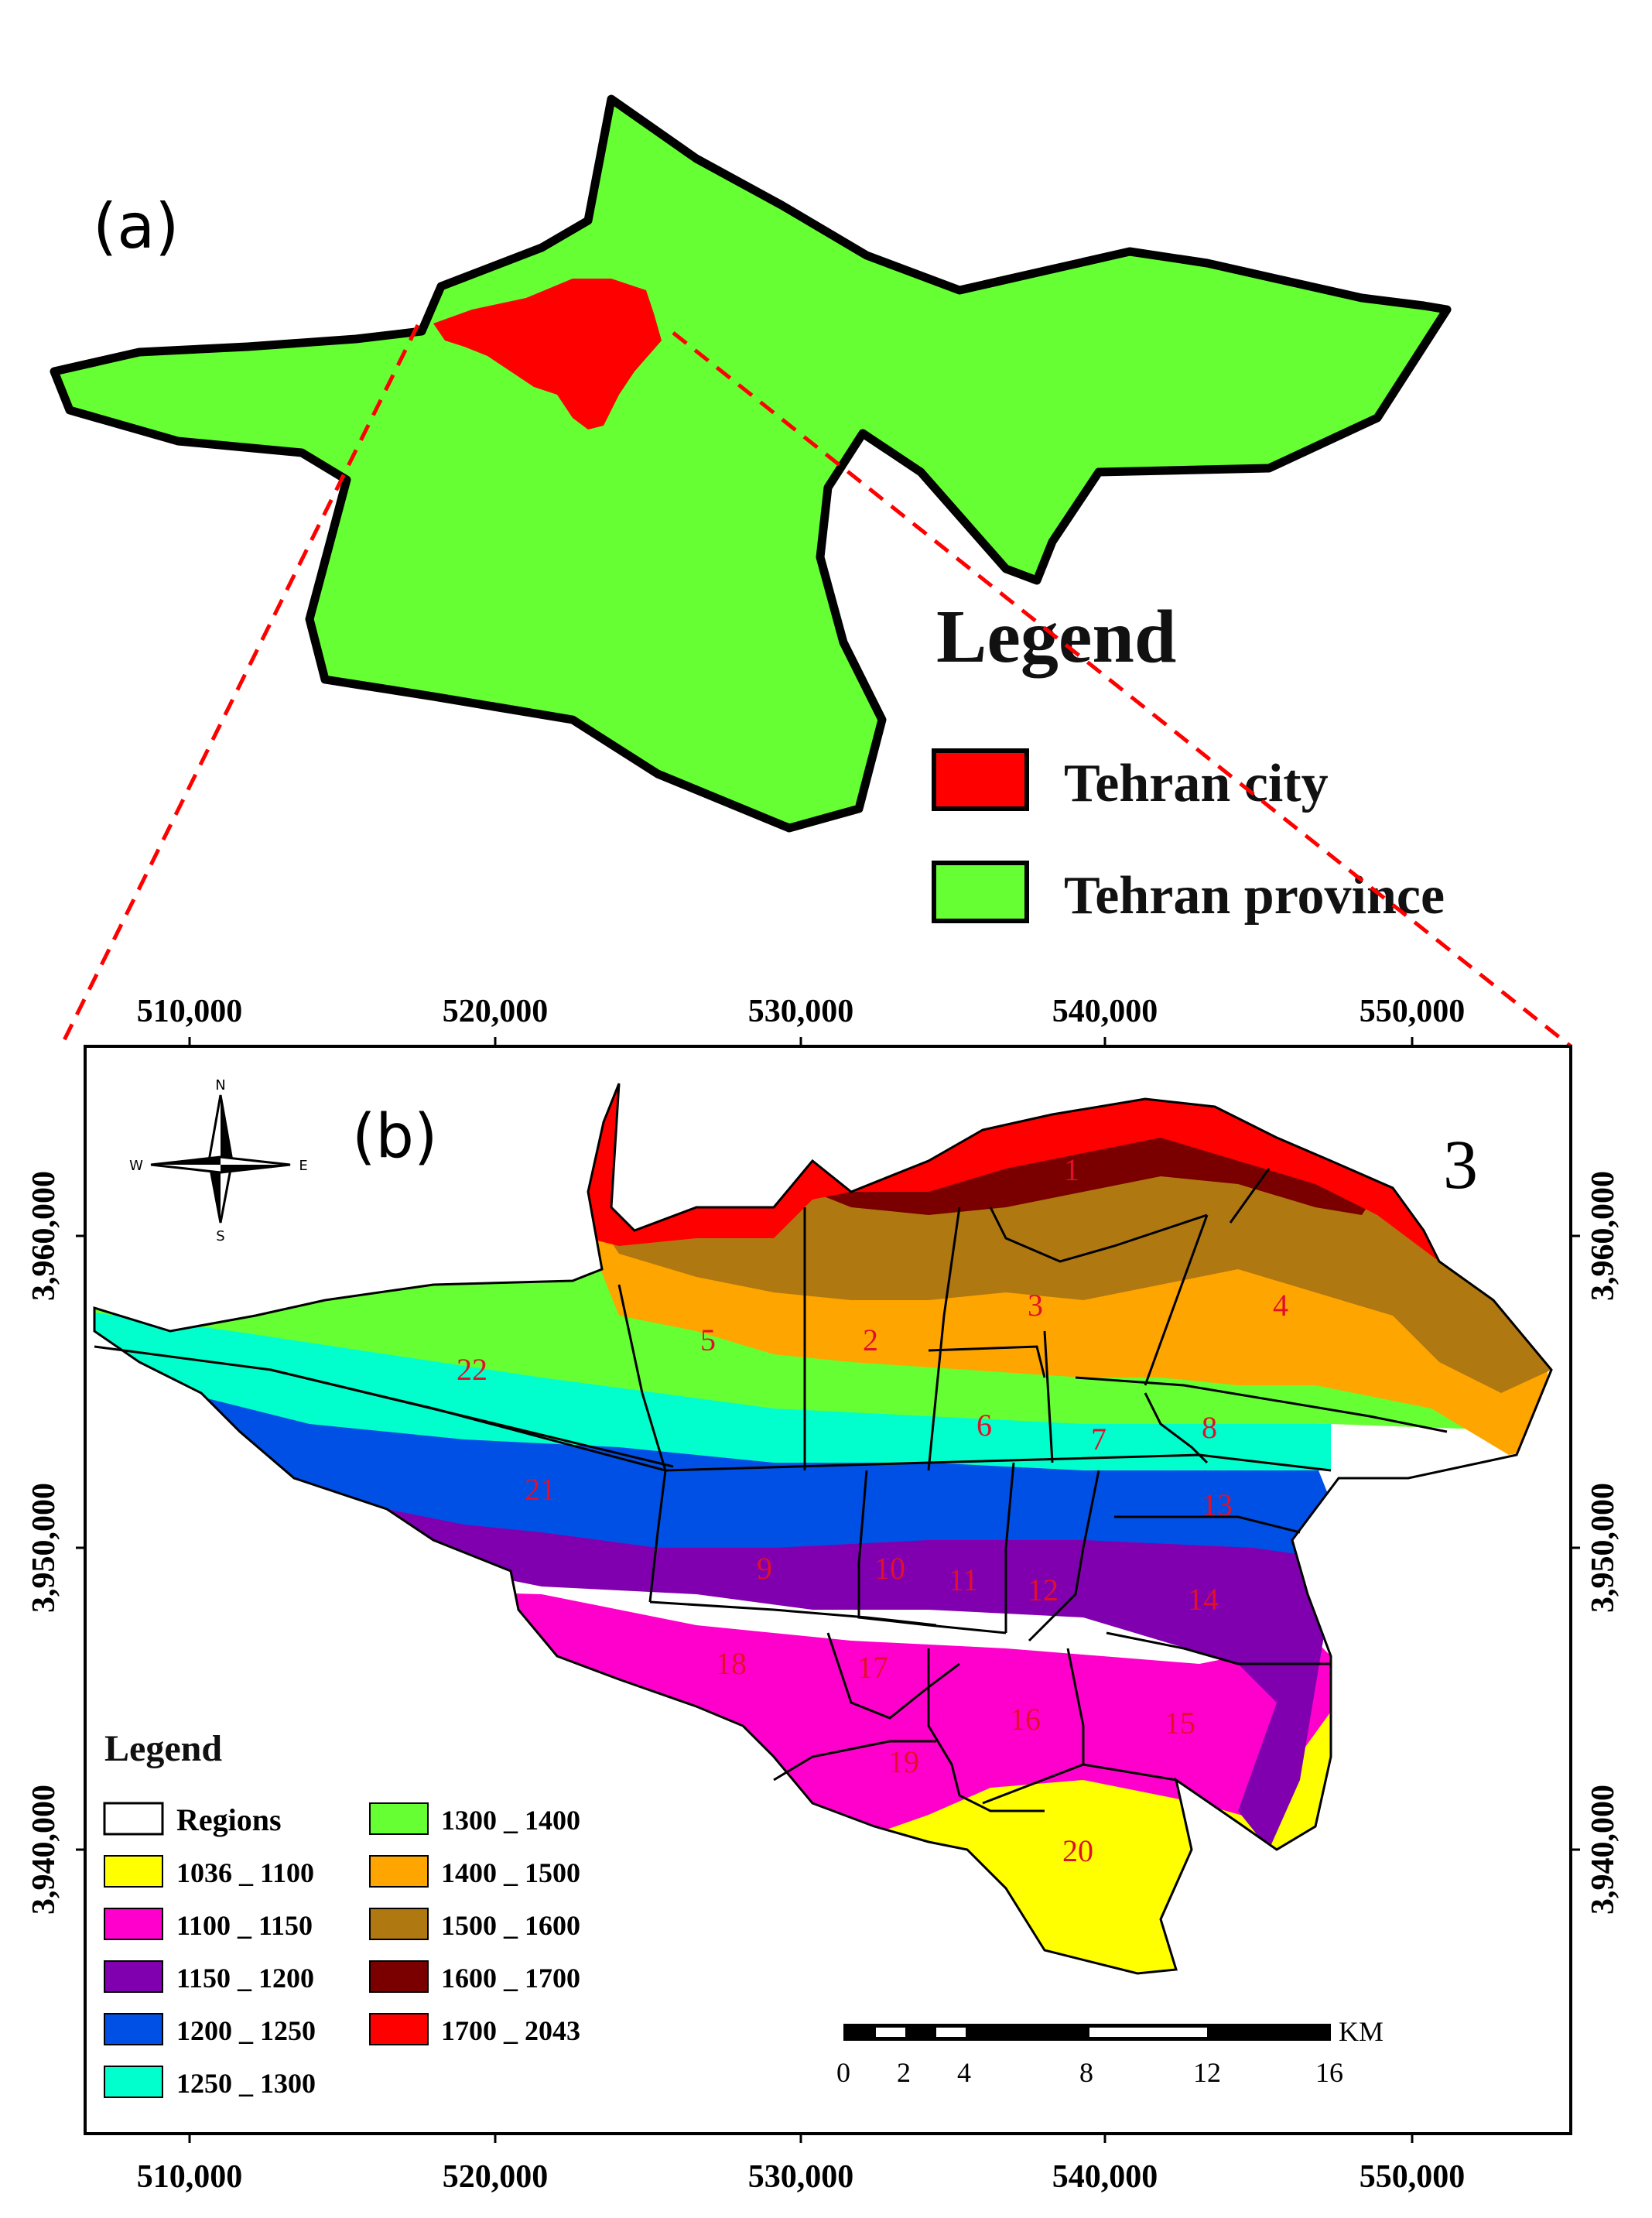 The width and height of the screenshot is (1652, 2218). I want to click on y-tick-right-3950000: 3,950,000, so click(1603, 1548).